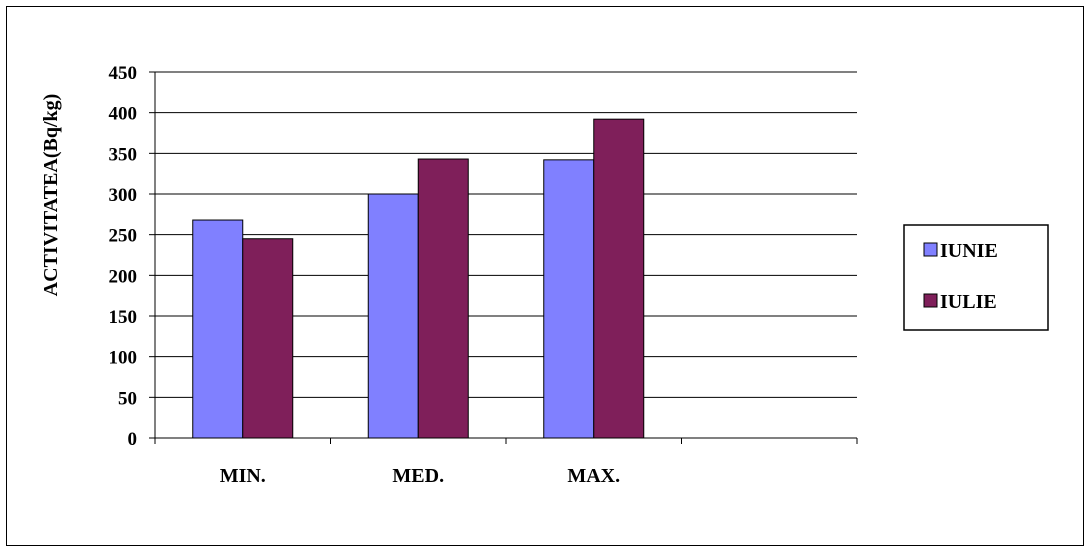  What do you see at coordinates (593, 476) in the screenshot?
I see `x-category-label: MAX.` at bounding box center [593, 476].